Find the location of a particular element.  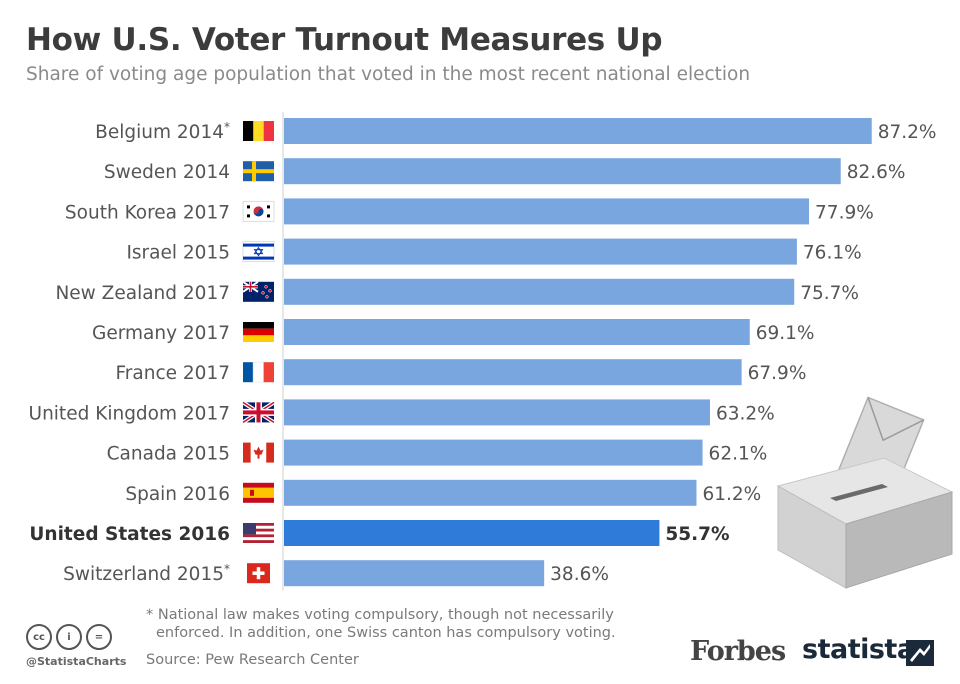

value-label: 63.2% is located at coordinates (745, 413).